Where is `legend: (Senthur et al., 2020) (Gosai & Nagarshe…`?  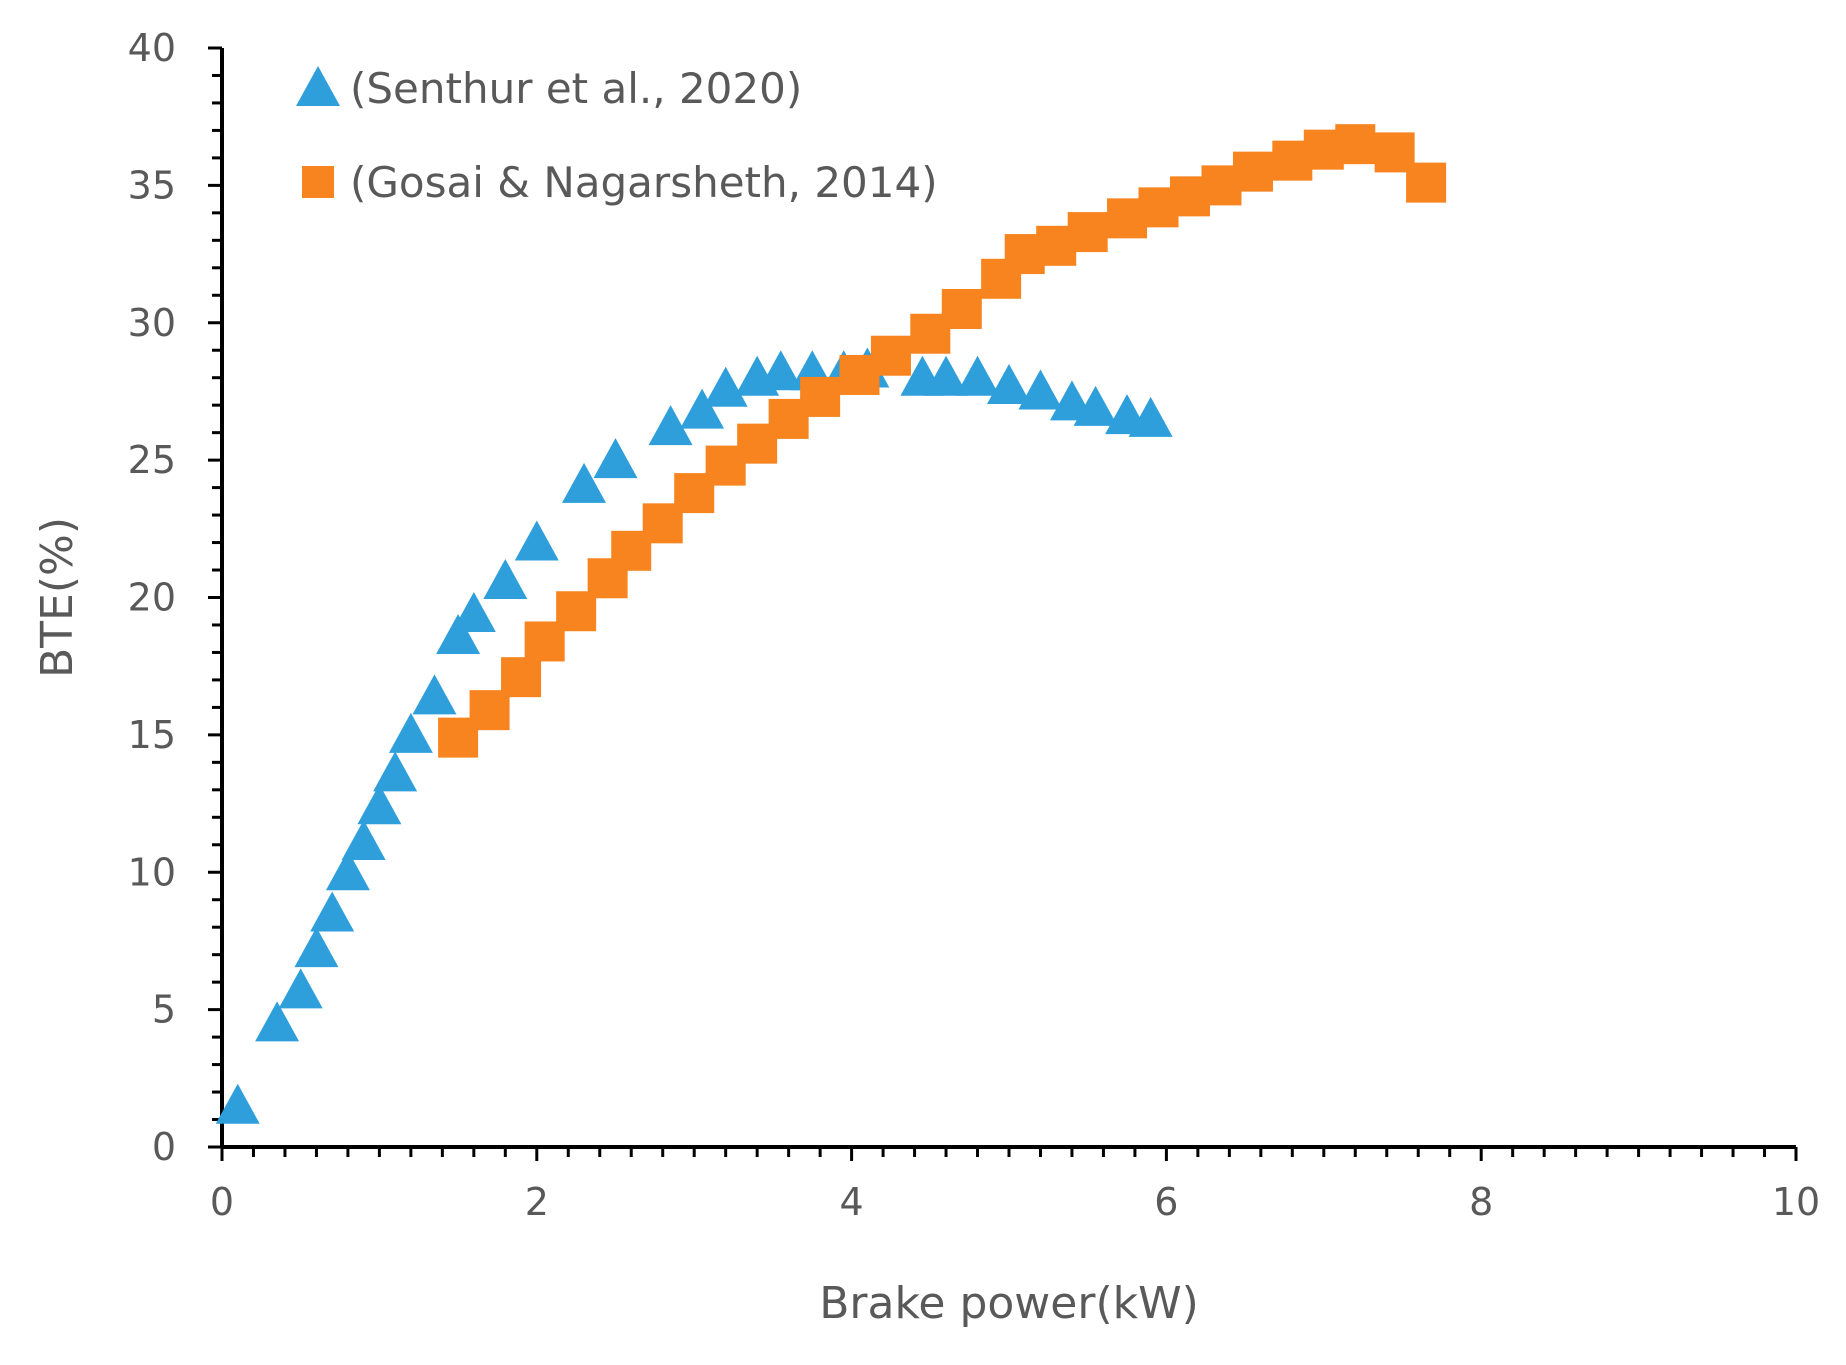 legend: (Senthur et al., 2020) (Gosai & Nagarshe… is located at coordinates (617, 135).